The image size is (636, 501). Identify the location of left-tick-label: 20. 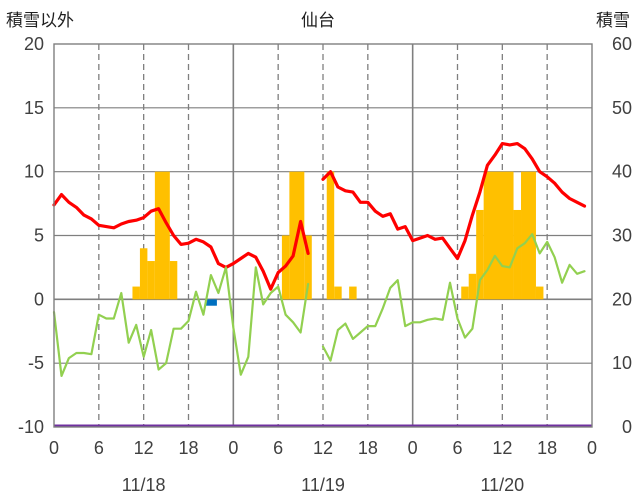
(34, 44).